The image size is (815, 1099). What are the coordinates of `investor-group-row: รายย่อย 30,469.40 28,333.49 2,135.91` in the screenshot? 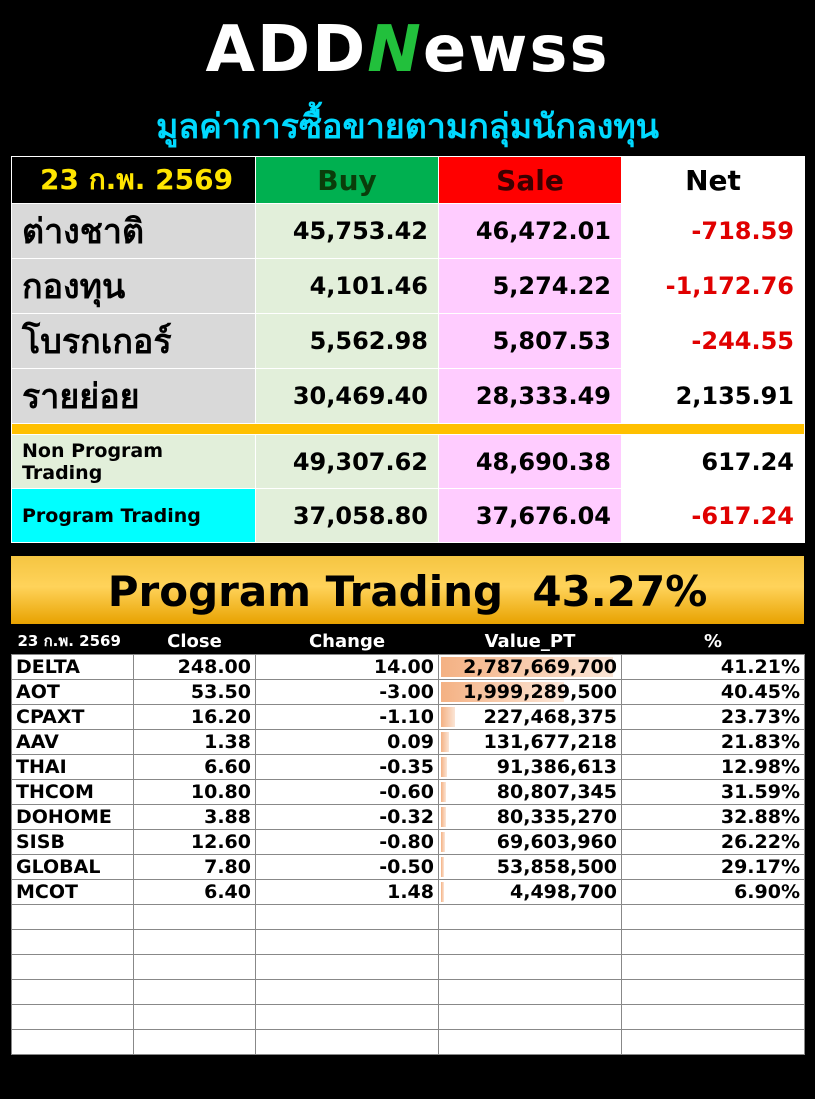 It's located at (408, 396).